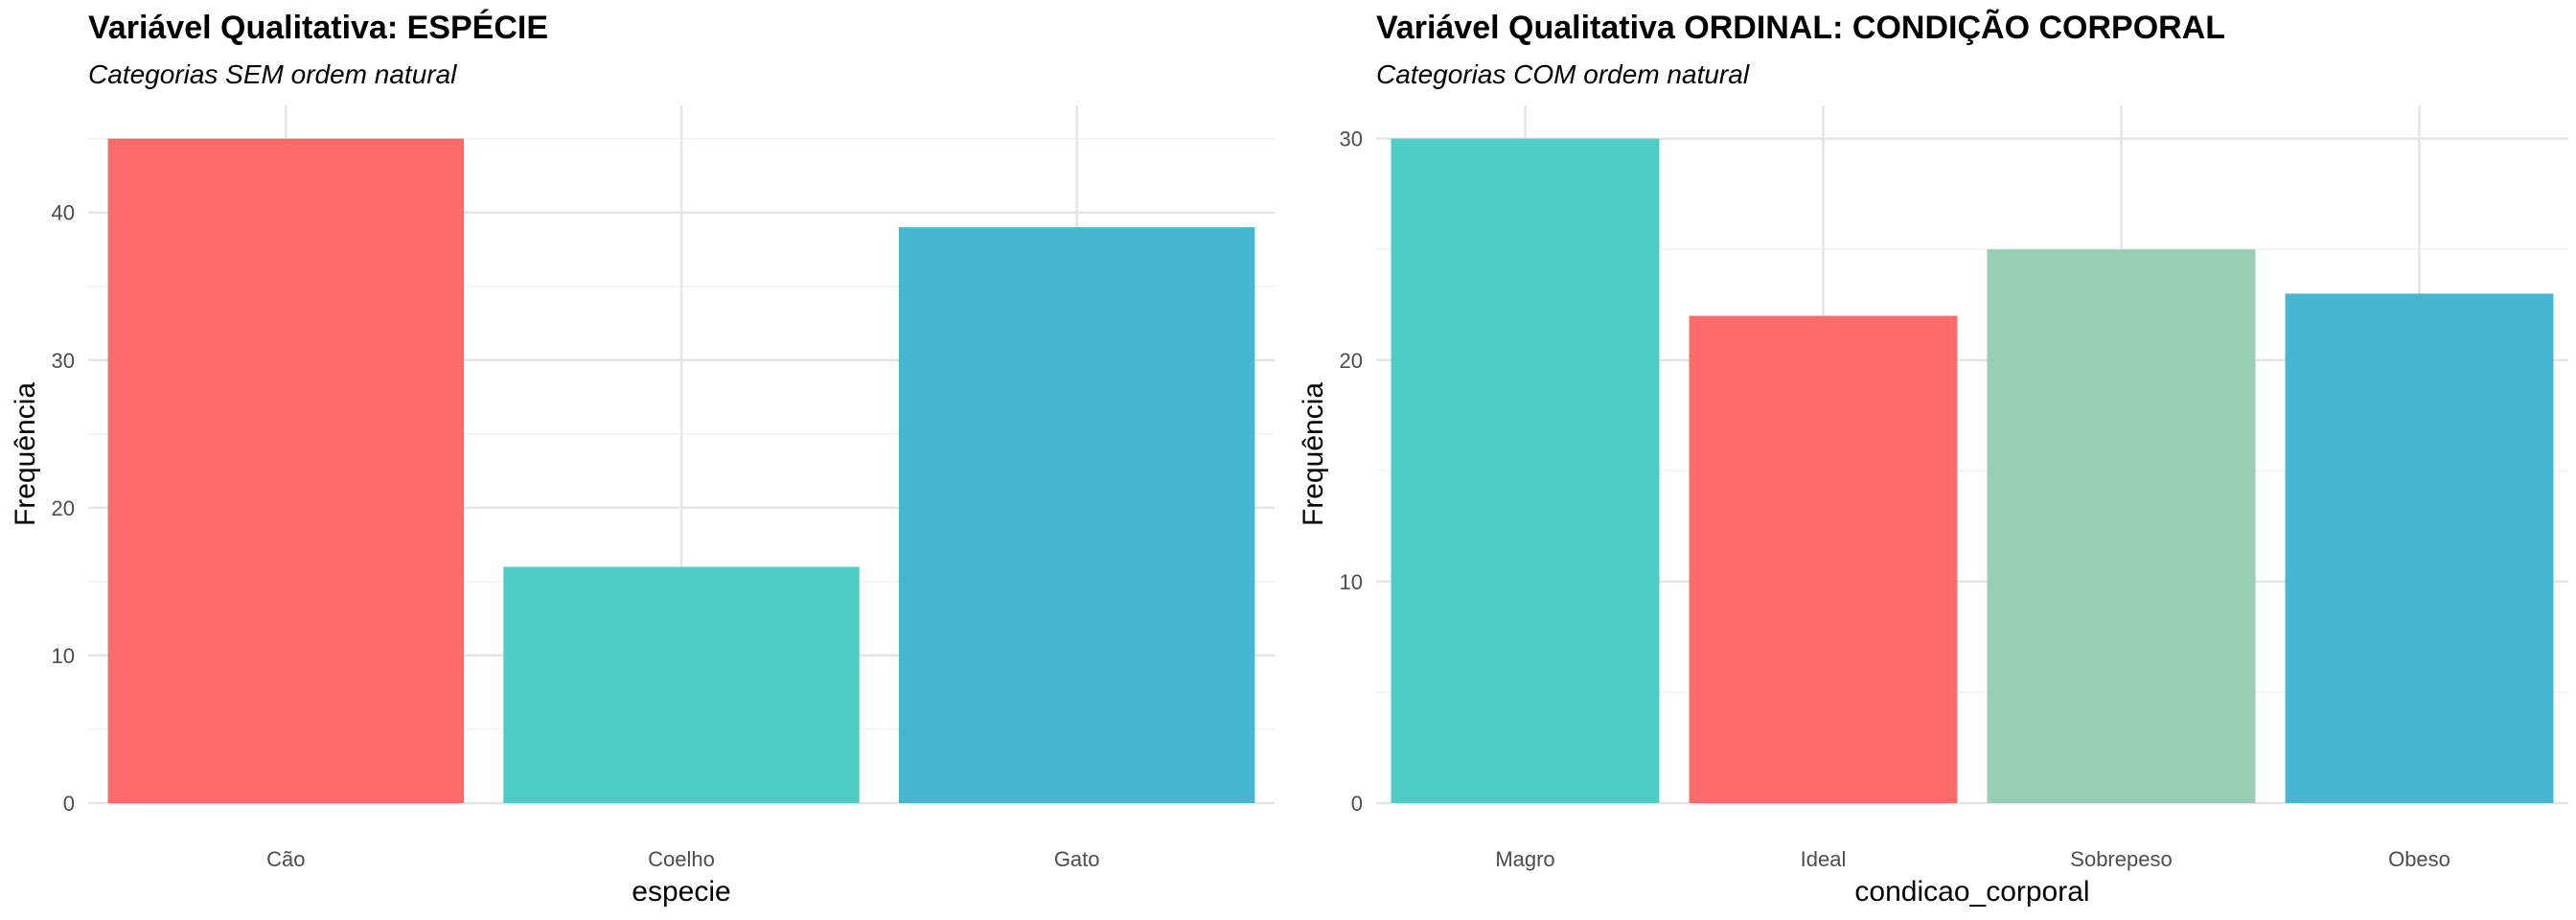 Image resolution: width=2576 pixels, height=920 pixels. I want to click on x-tick-label: Coelho, so click(681, 859).